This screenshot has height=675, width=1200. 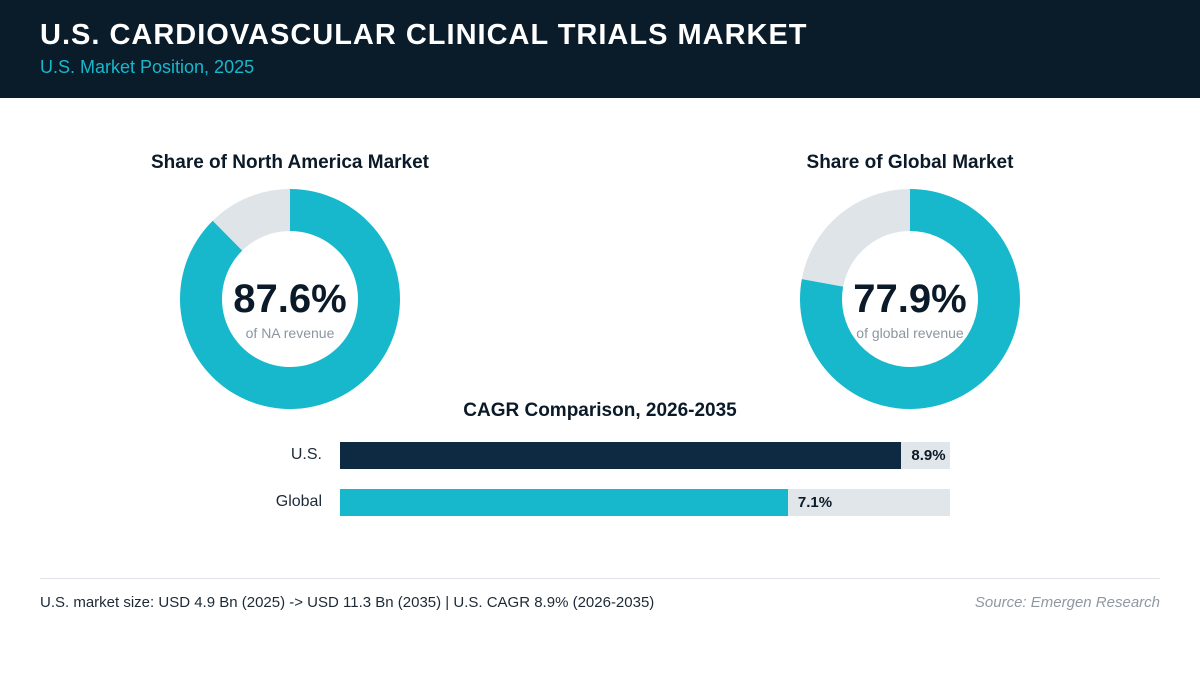 What do you see at coordinates (910, 162) in the screenshot?
I see `global-share-title: Share of Global Market` at bounding box center [910, 162].